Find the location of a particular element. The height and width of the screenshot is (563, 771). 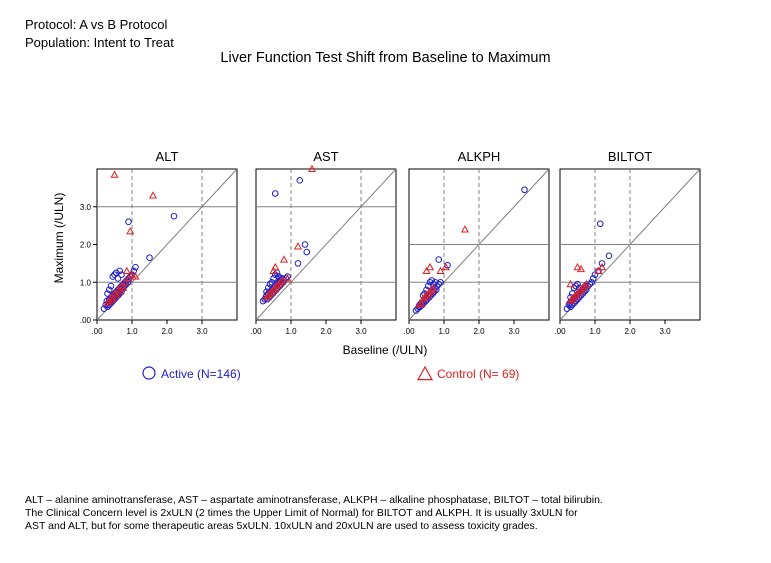

y-tick-label: .00 is located at coordinates (86, 320).